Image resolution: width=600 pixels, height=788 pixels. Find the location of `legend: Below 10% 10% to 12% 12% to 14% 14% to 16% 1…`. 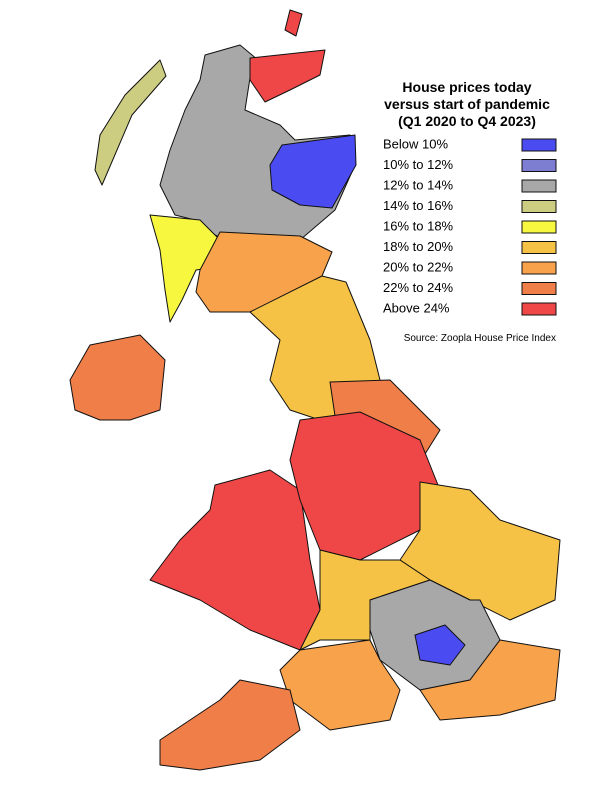

legend: Below 10% 10% to 12% 12% to 14% 14% to 16% 1… is located at coordinates (470, 226).